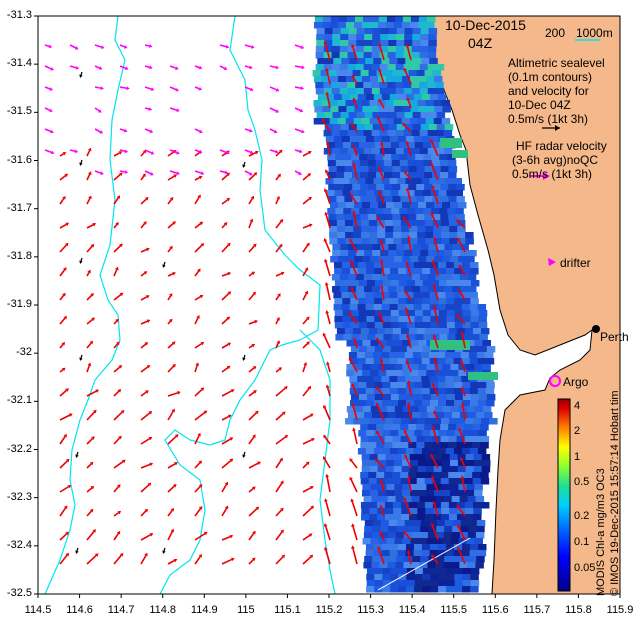  What do you see at coordinates (577, 457) in the screenshot?
I see `colorbar-tick: 1` at bounding box center [577, 457].